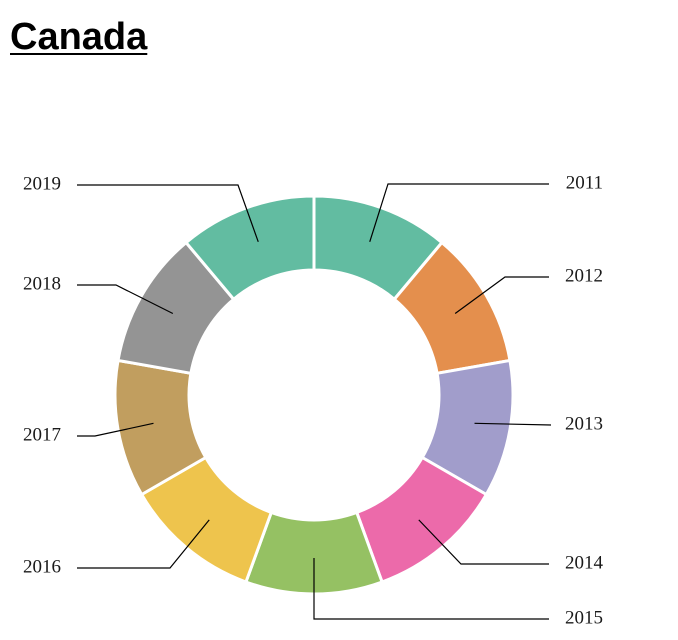 The image size is (678, 640). I want to click on slice-label-2015: 2015, so click(584, 617).